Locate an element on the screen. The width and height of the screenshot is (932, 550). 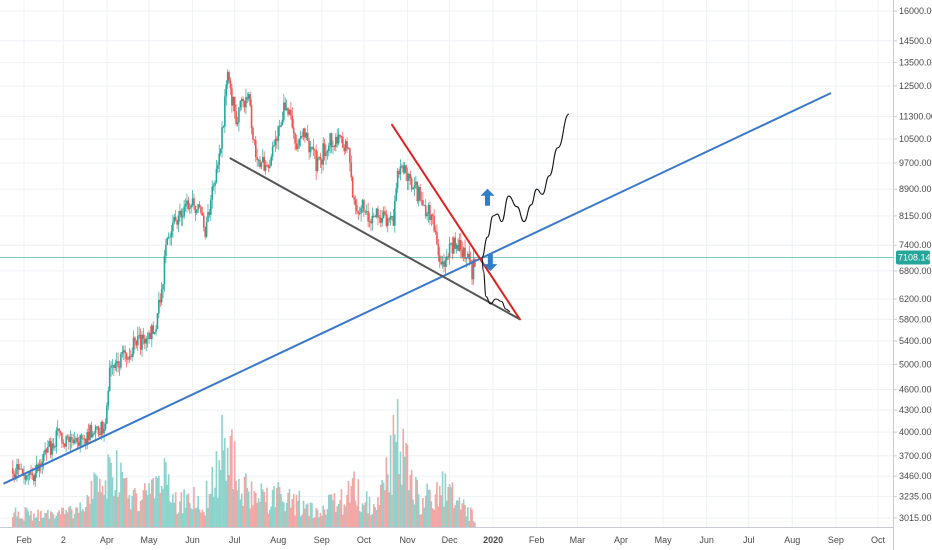
arrow-down-icon is located at coordinates (490, 263).